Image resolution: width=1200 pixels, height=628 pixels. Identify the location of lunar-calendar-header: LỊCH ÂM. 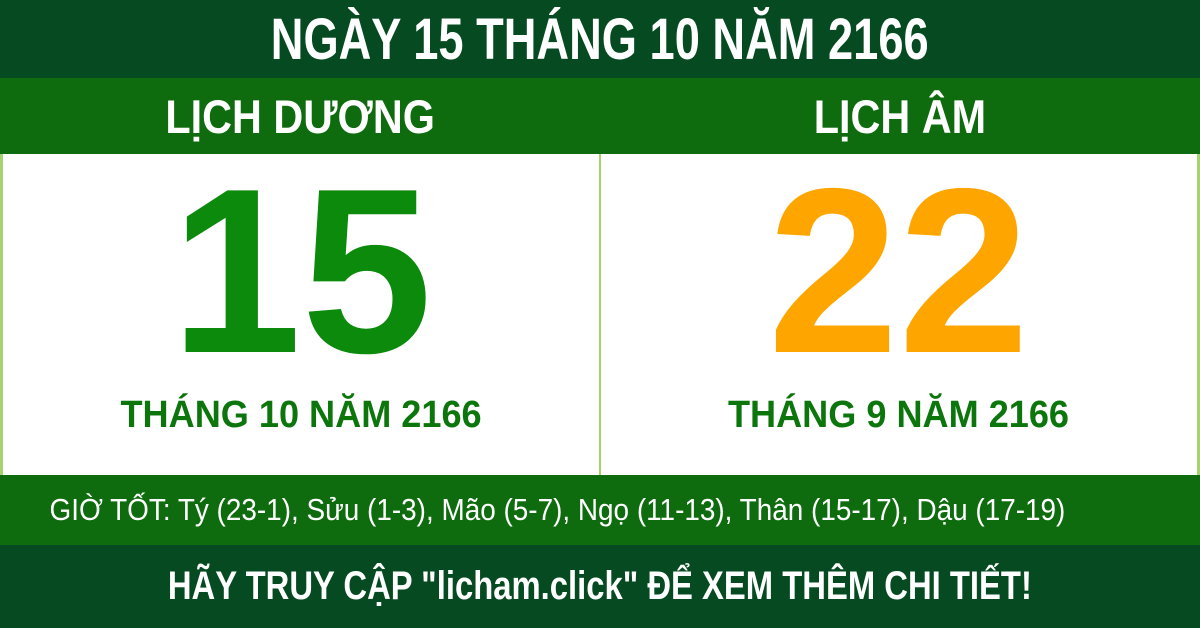
(900, 116).